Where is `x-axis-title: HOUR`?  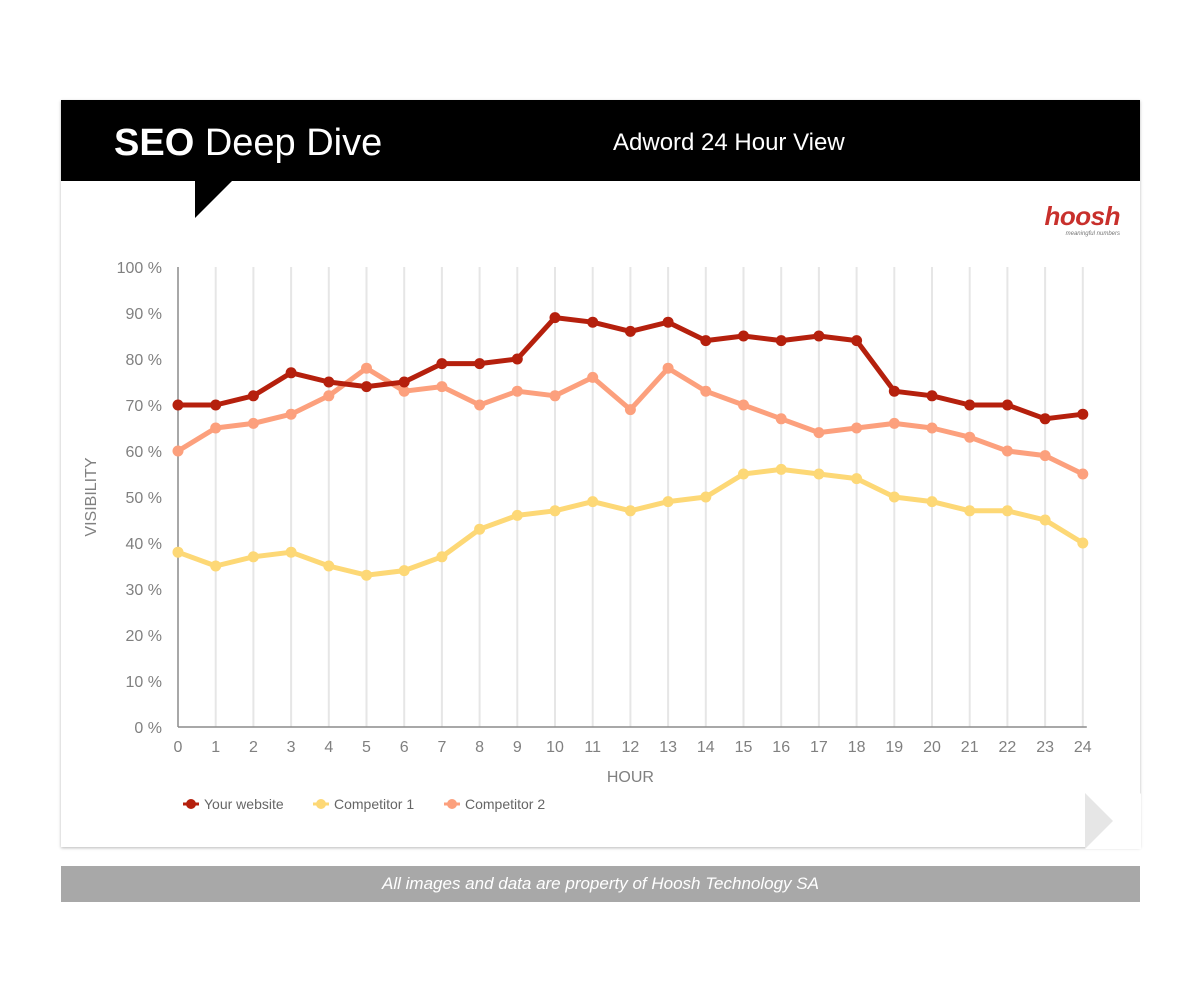 x-axis-title: HOUR is located at coordinates (630, 777).